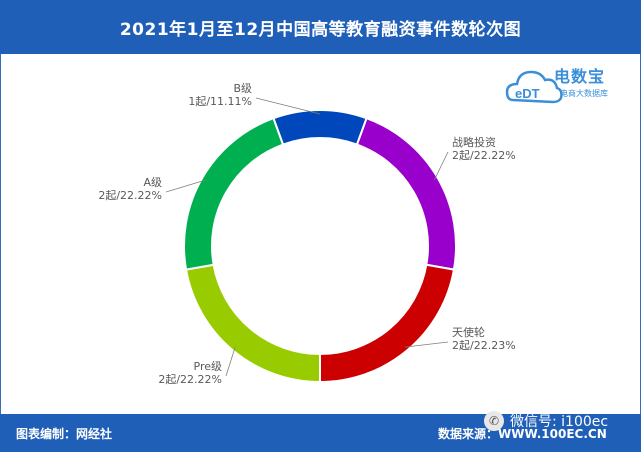  I want to click on slice-name-label: A级, so click(152, 182).